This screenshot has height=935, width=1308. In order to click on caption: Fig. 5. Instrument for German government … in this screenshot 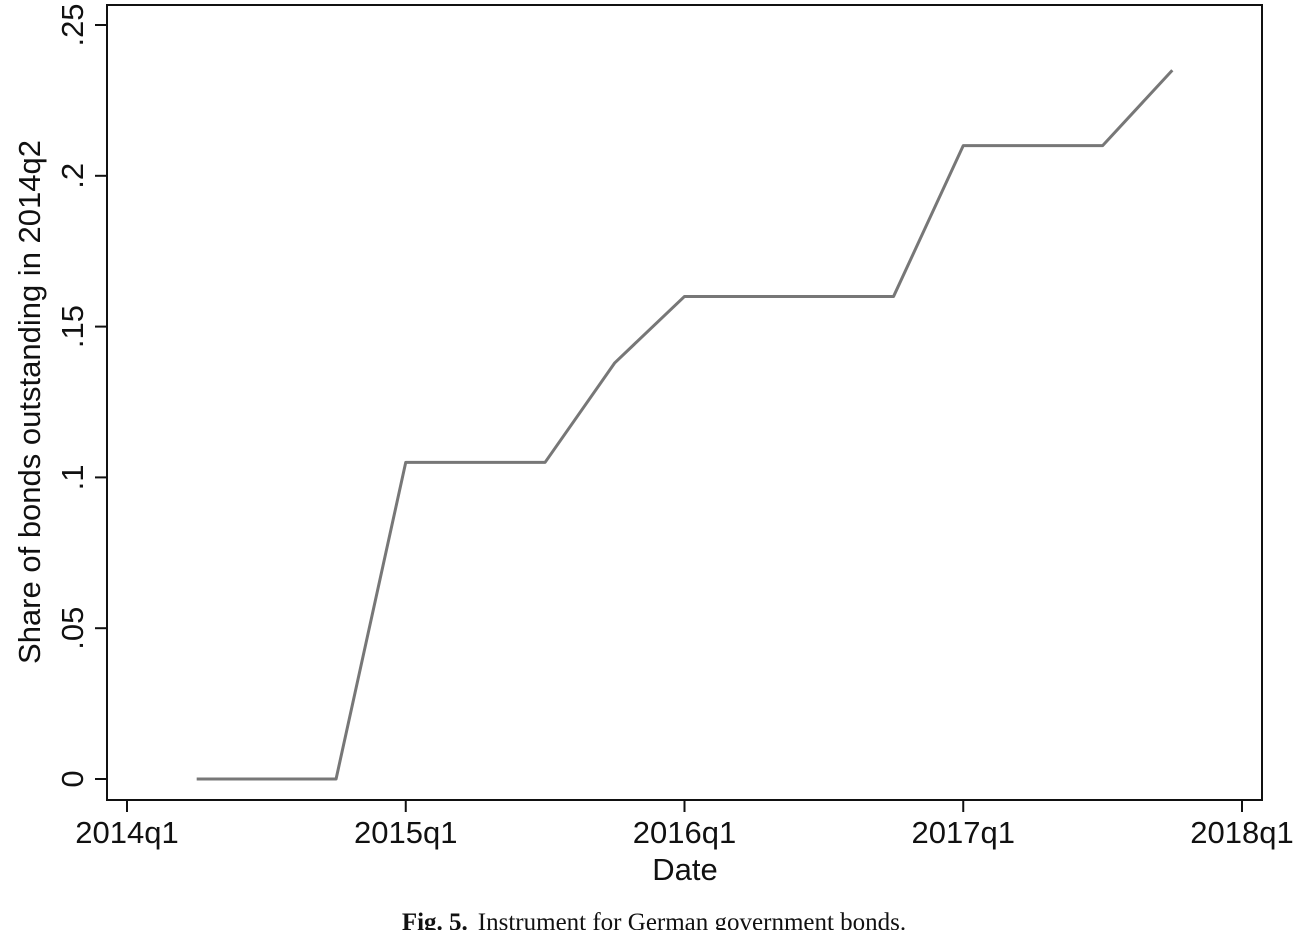, I will do `click(654, 919)`.